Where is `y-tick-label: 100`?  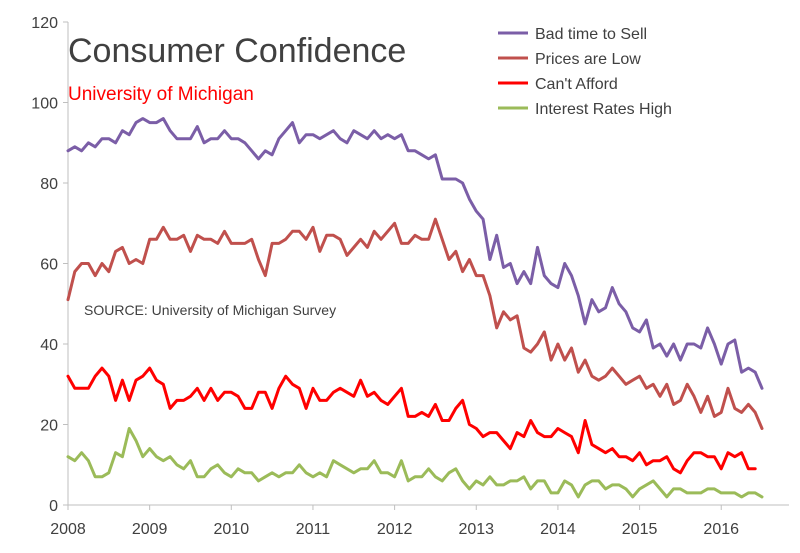 y-tick-label: 100 is located at coordinates (44, 104).